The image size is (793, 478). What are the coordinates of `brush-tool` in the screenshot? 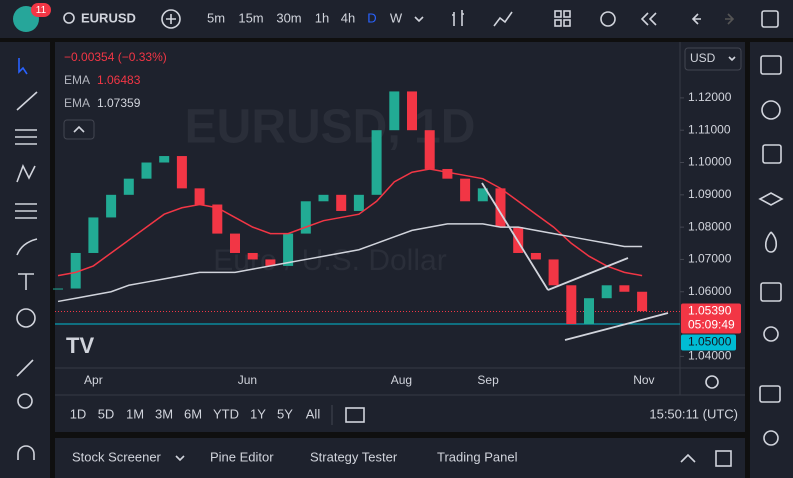 It's located at (27, 247).